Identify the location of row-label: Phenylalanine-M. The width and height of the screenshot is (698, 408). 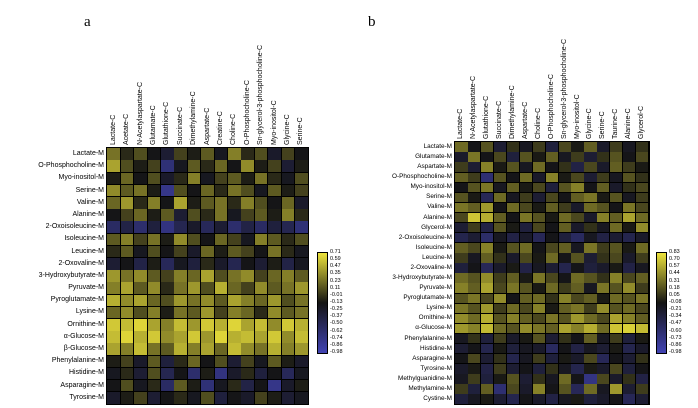
(77, 361).